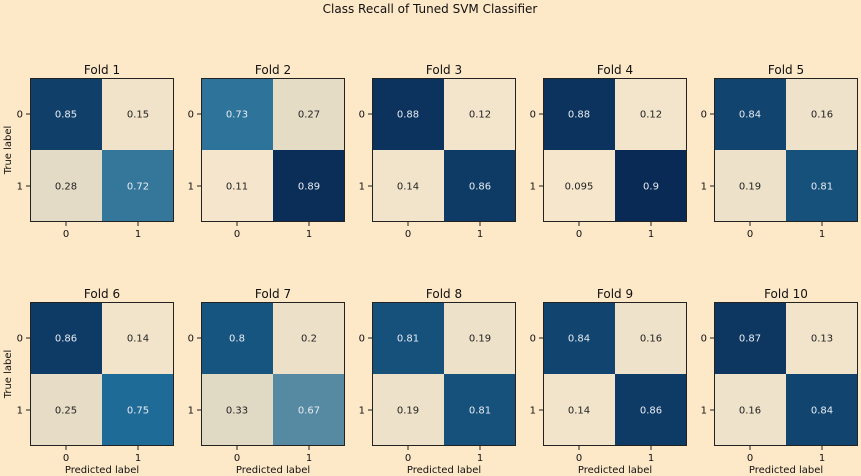 The width and height of the screenshot is (861, 476). I want to click on fold-2-value-1-0: 0.11, so click(237, 187).